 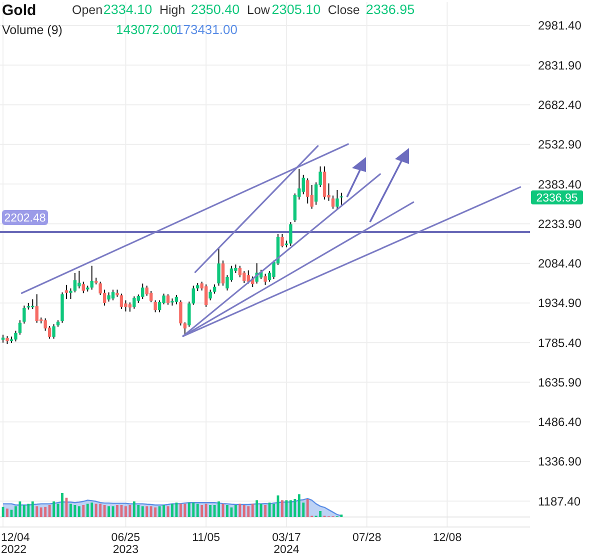 What do you see at coordinates (557, 198) in the screenshot?
I see `text: 2336.95` at bounding box center [557, 198].